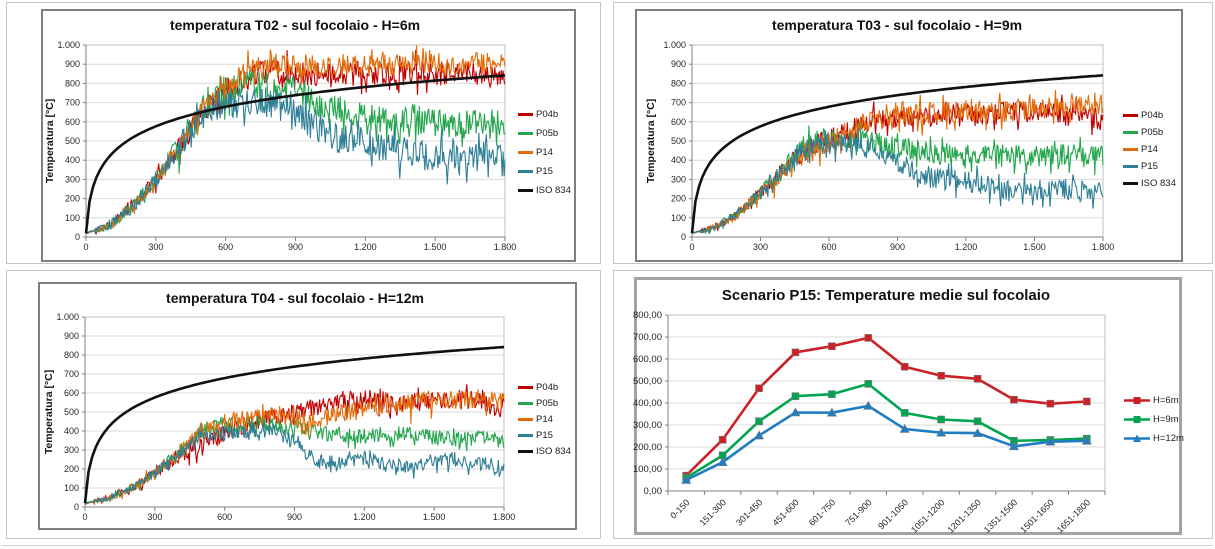 Image resolution: width=1215 pixels, height=549 pixels. I want to click on legend-item: H=9m, so click(1154, 419).